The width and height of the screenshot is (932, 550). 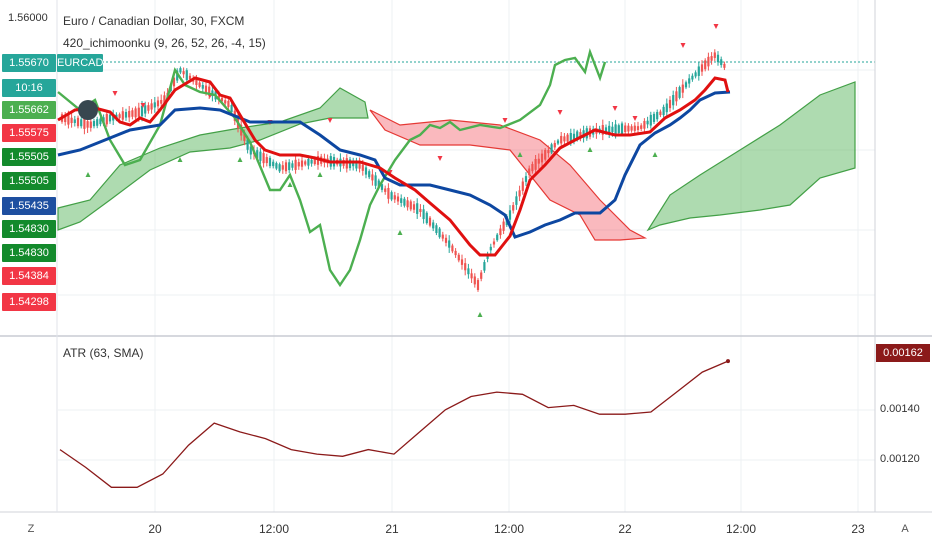 What do you see at coordinates (88, 110) in the screenshot?
I see `drawing-marker` at bounding box center [88, 110].